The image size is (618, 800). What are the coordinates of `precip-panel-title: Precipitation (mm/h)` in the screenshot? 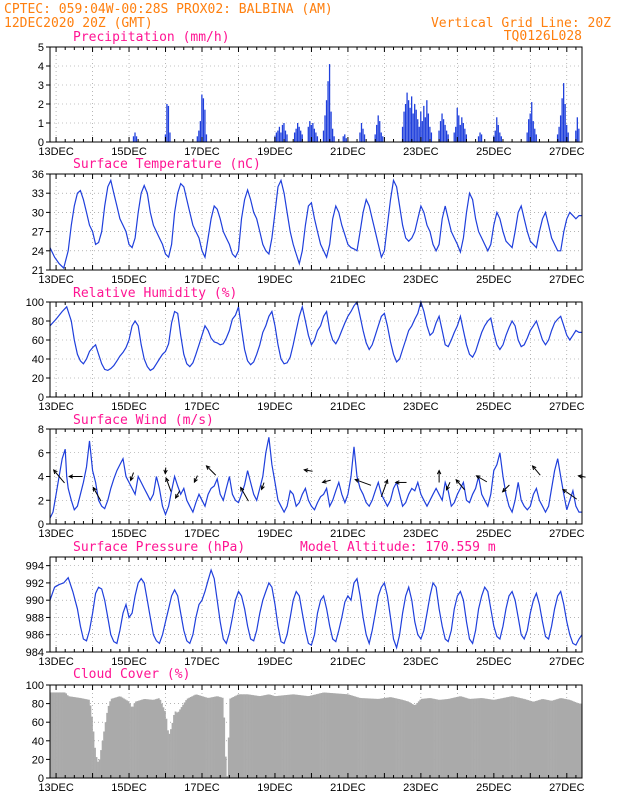 It's located at (151, 37).